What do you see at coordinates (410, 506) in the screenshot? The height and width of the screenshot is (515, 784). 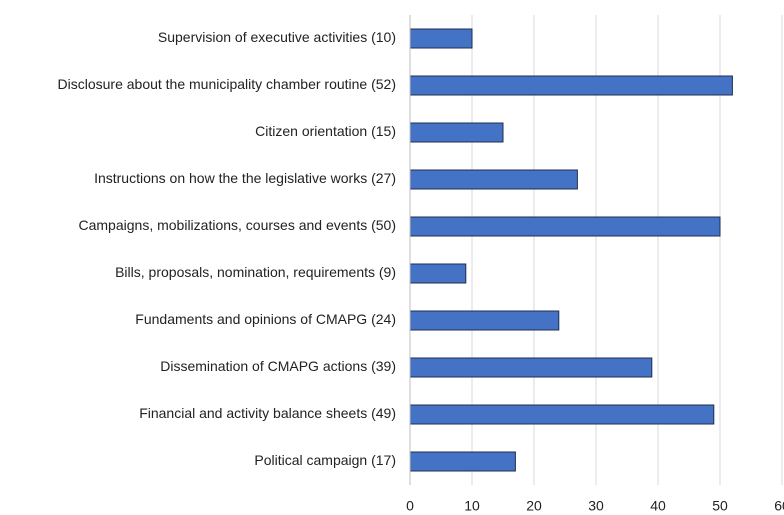 I see `x-tick-label: 0` at bounding box center [410, 506].